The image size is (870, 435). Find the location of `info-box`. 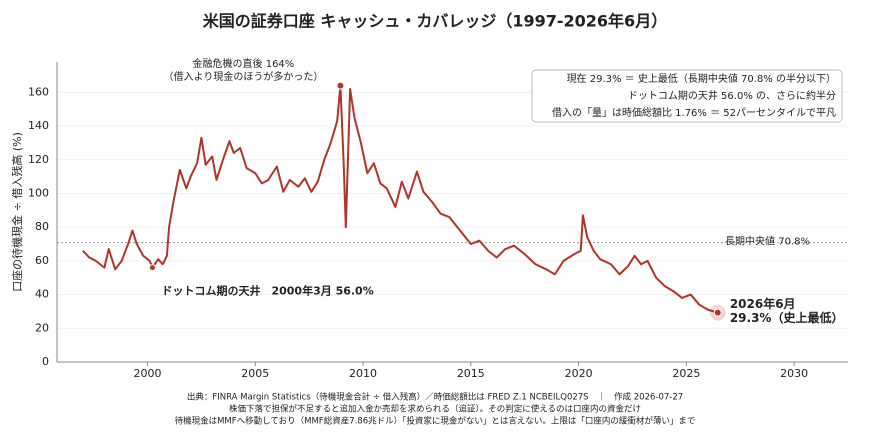

info-box is located at coordinates (687, 96).